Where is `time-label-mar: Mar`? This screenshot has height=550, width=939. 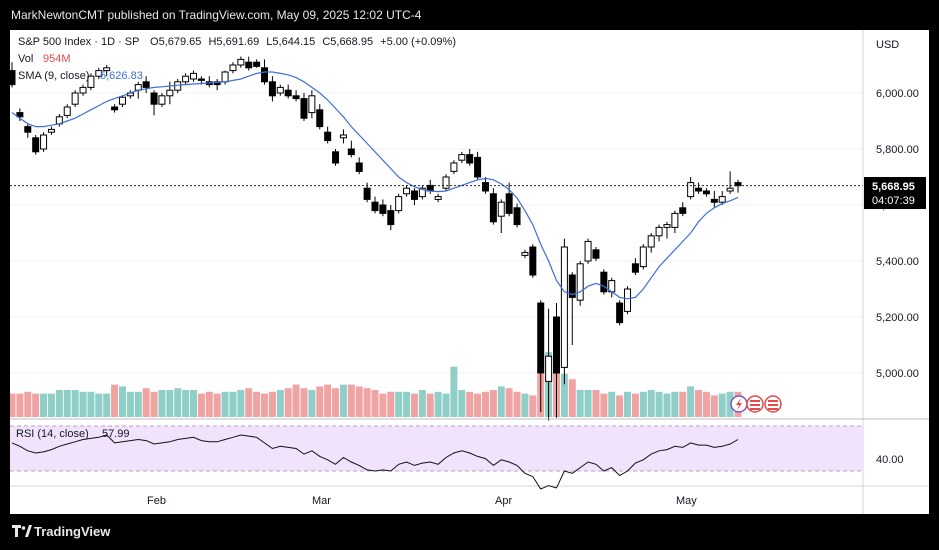
time-label-mar: Mar is located at coordinates (321, 501).